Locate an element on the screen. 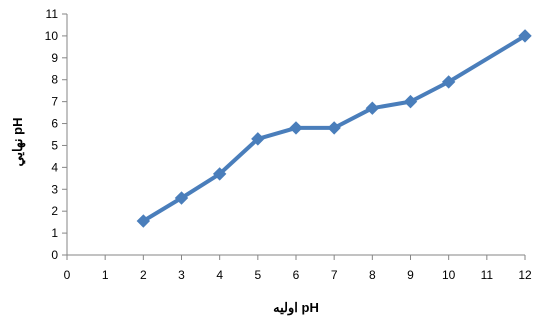  x-tick-label: 0 is located at coordinates (67, 275).